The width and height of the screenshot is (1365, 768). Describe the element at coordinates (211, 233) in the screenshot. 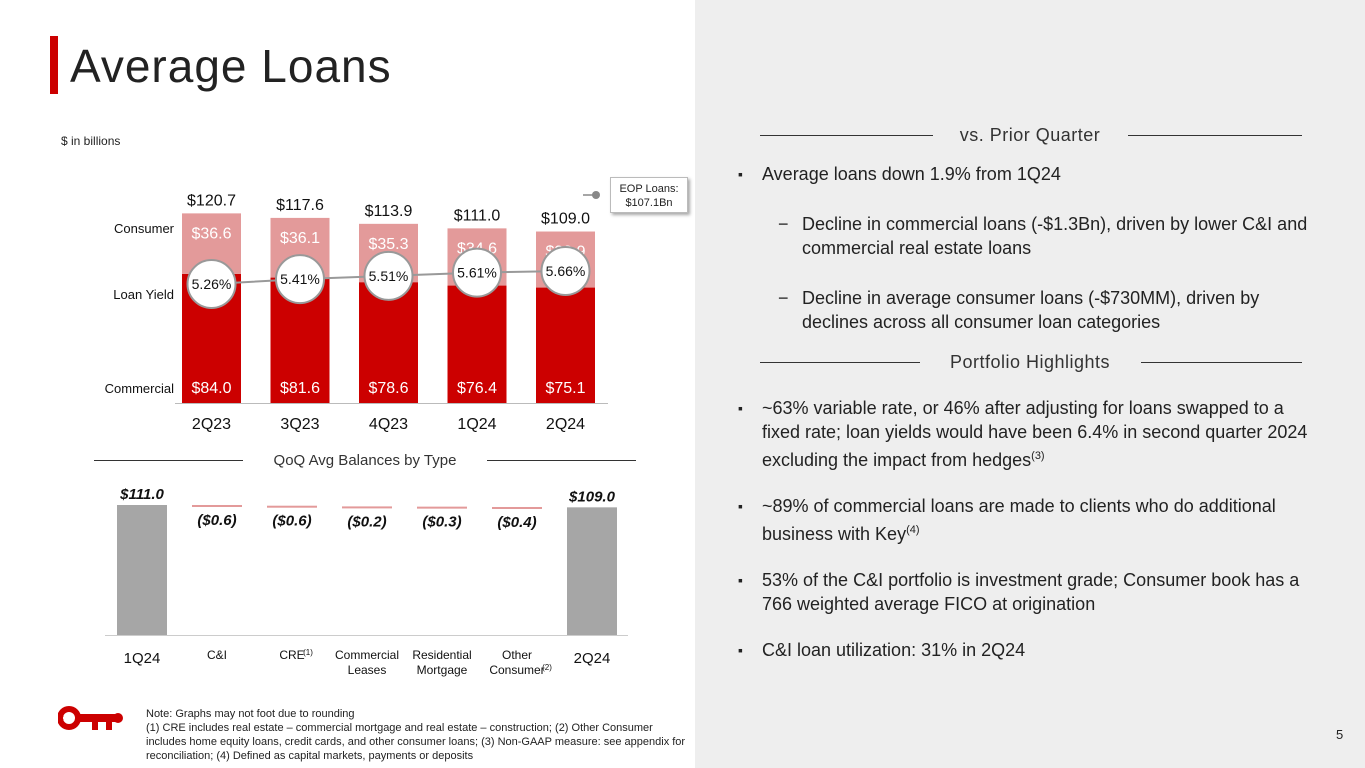

I see `data-label-consumer: $36.6` at that location.